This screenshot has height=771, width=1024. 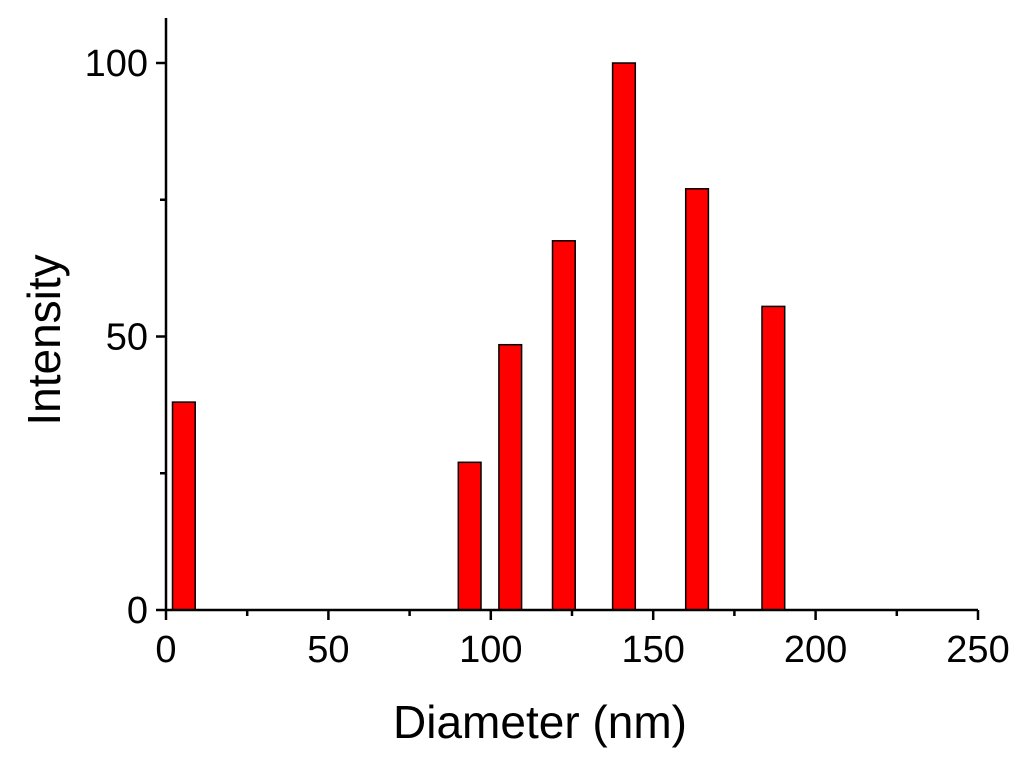 What do you see at coordinates (815, 650) in the screenshot?
I see `x-tick-label-200: 200` at bounding box center [815, 650].